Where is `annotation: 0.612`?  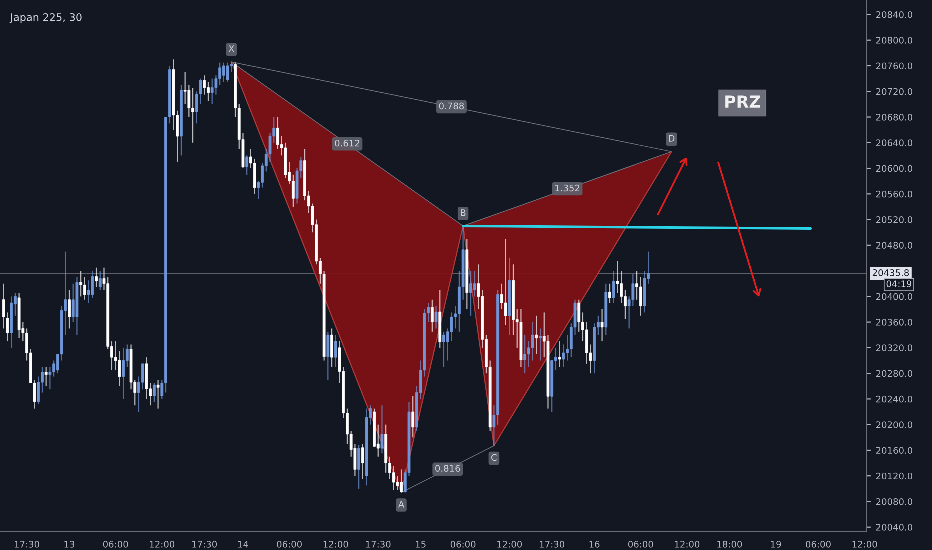 annotation: 0.612 is located at coordinates (347, 143).